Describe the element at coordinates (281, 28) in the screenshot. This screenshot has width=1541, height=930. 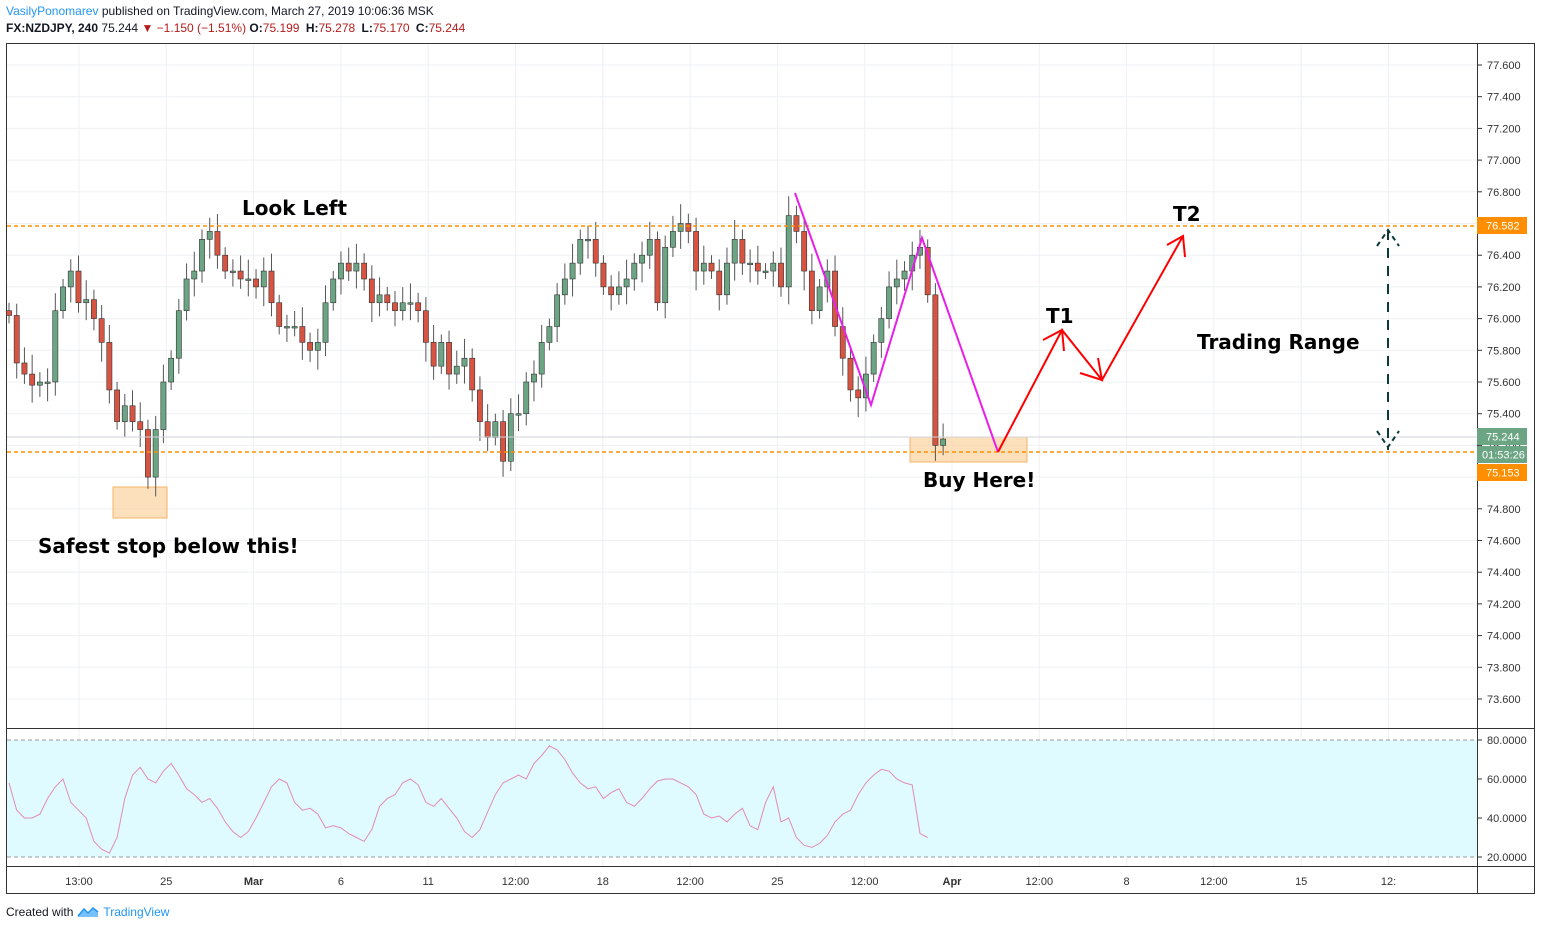
I see `open-value: 75.199` at that location.